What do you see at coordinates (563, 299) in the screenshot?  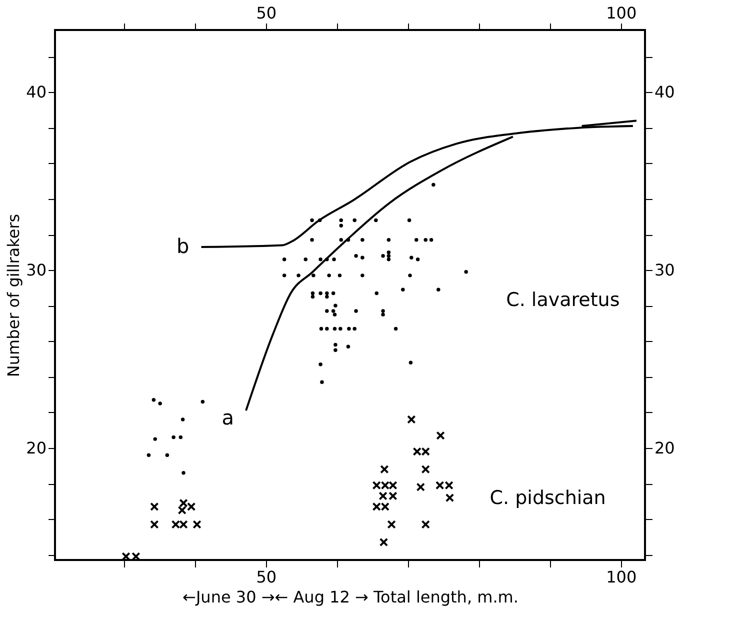 I see `text: C. lavaretus` at bounding box center [563, 299].